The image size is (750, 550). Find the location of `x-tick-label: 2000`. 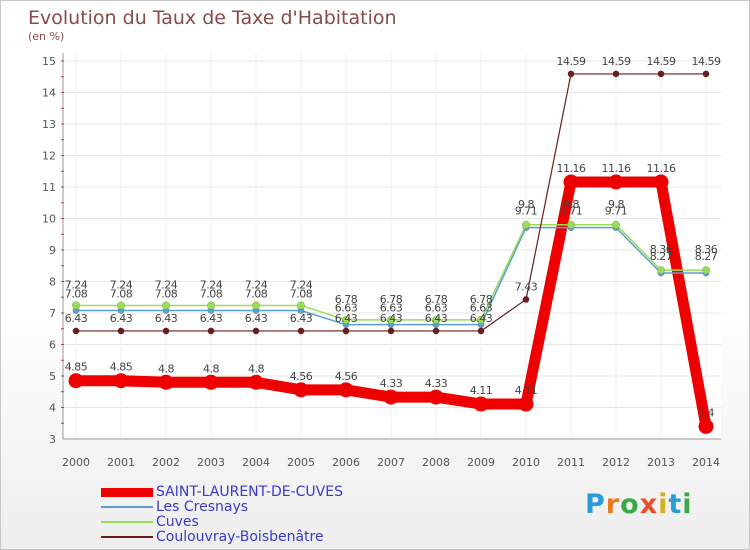

x-tick-label: 2000 is located at coordinates (76, 462).